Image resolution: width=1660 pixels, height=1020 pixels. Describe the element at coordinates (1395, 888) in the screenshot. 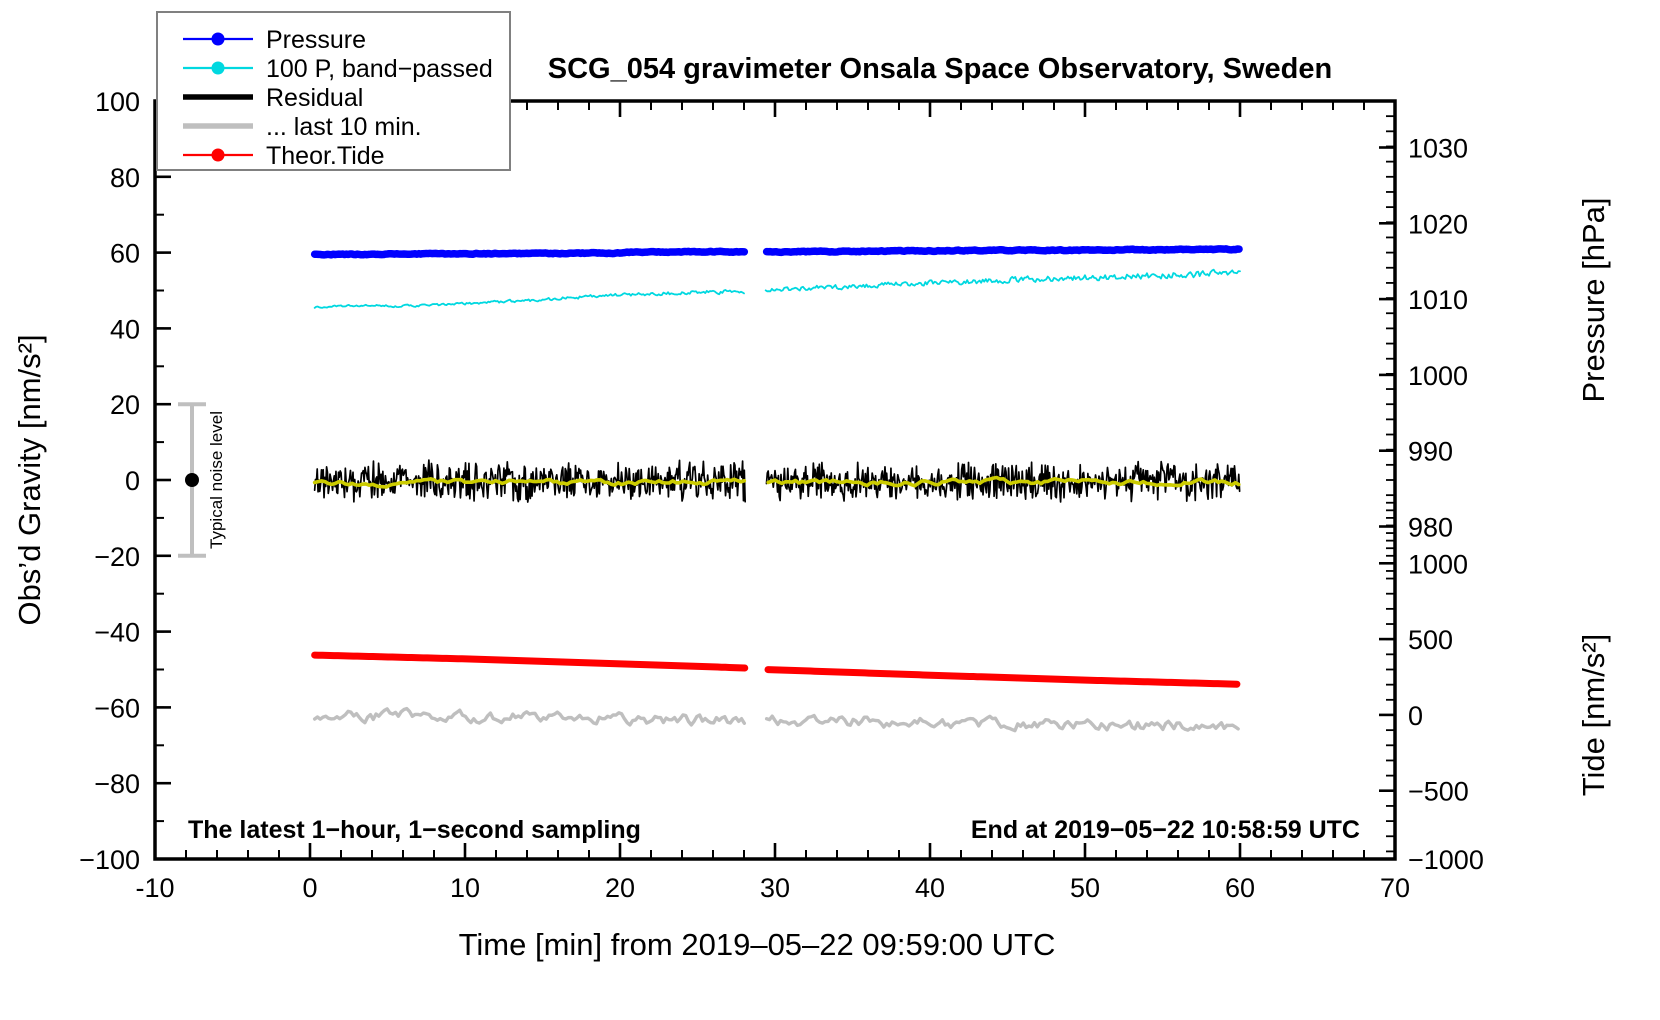

I see `x-tick-label: 70` at that location.